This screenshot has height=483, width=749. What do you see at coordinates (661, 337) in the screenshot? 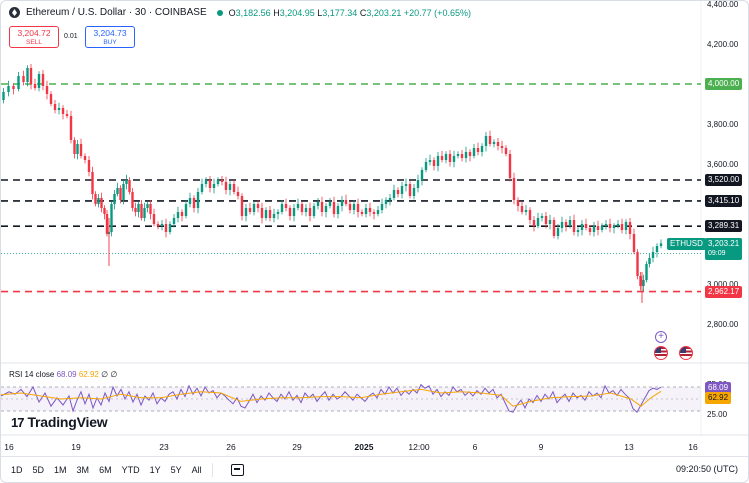
I see `add-indicator-icon: +` at bounding box center [661, 337].